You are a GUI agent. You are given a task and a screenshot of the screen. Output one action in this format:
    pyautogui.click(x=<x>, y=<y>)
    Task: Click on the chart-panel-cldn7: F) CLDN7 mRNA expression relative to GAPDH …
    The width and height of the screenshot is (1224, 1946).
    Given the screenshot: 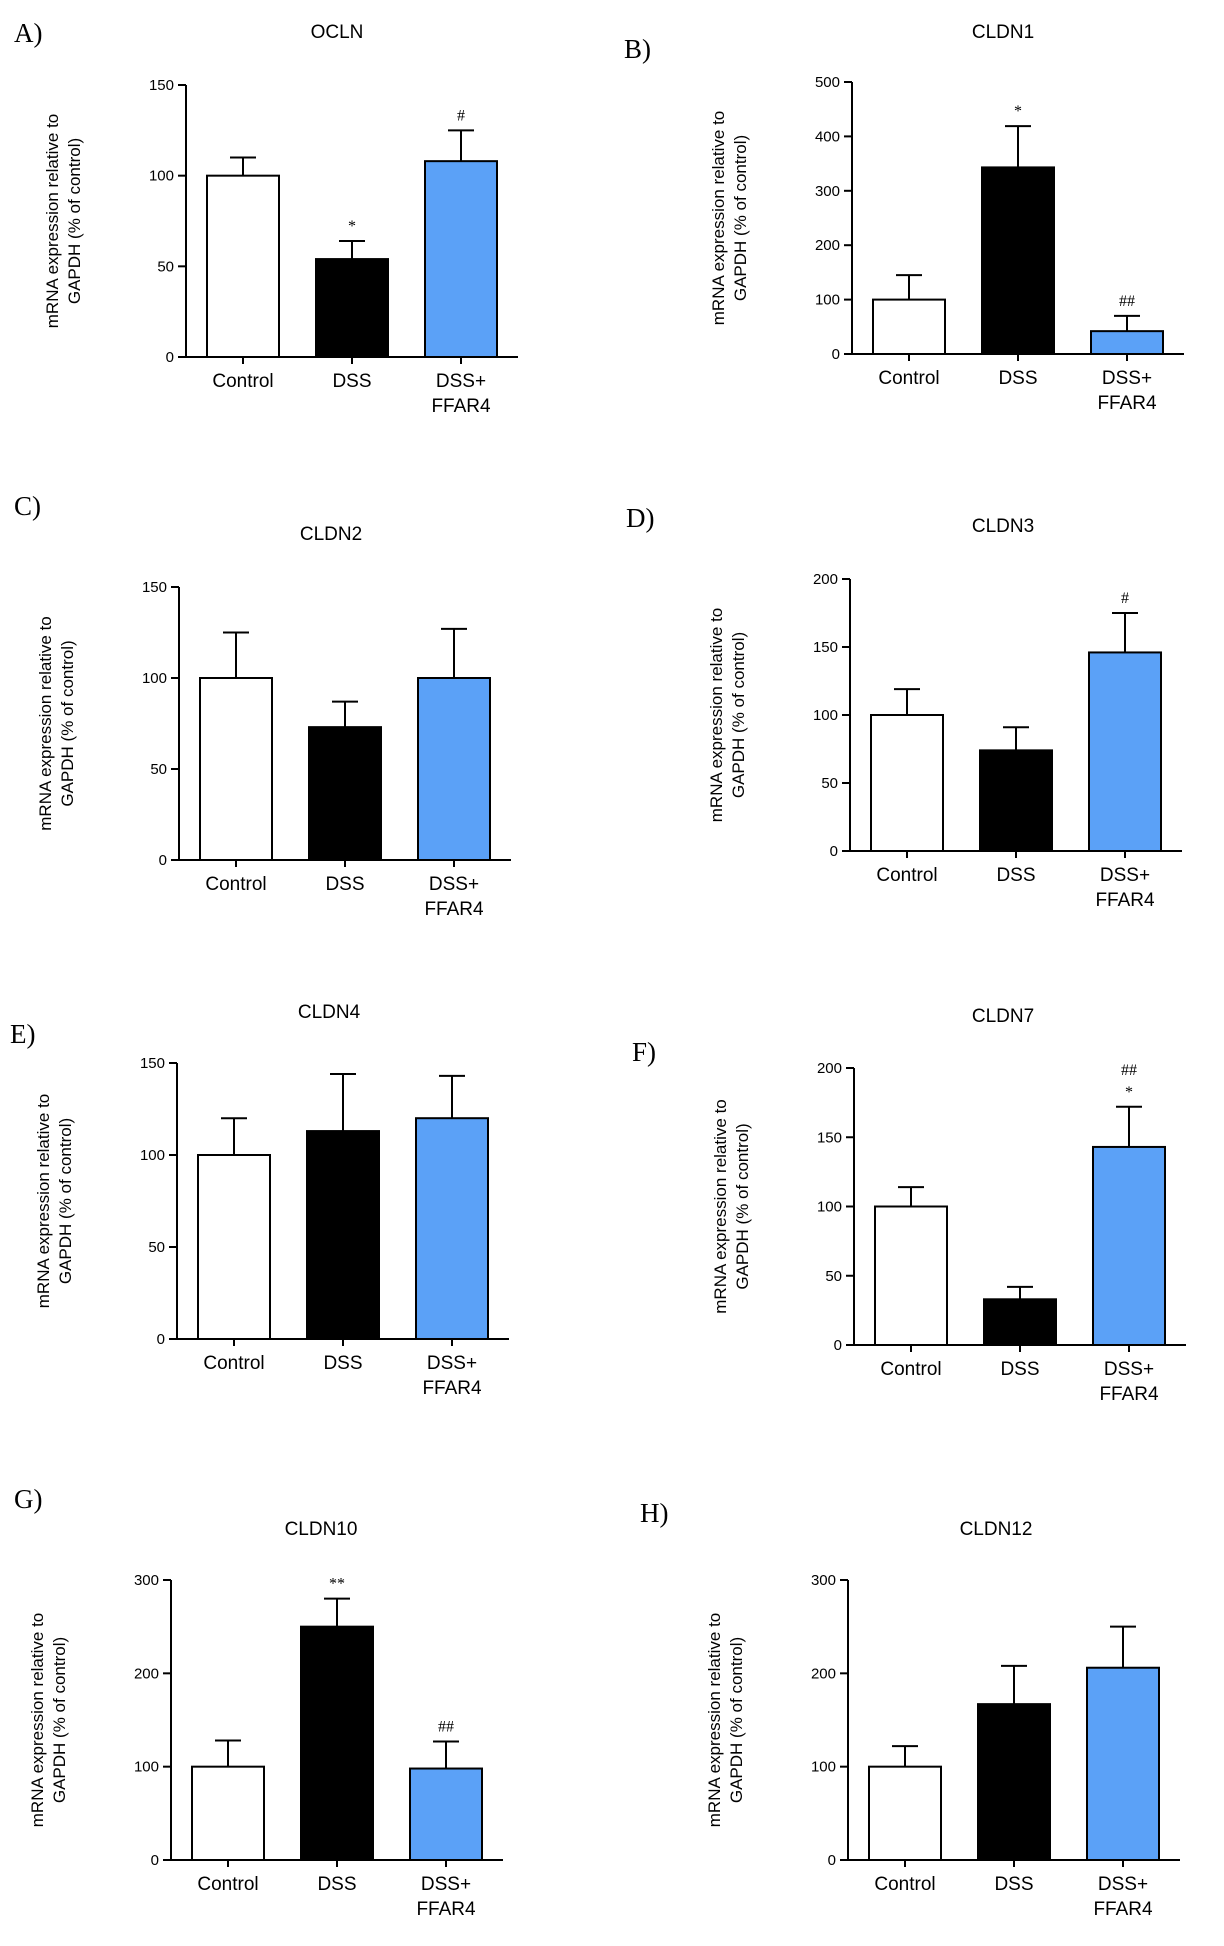 What is the action you would take?
    pyautogui.click(x=909, y=1205)
    